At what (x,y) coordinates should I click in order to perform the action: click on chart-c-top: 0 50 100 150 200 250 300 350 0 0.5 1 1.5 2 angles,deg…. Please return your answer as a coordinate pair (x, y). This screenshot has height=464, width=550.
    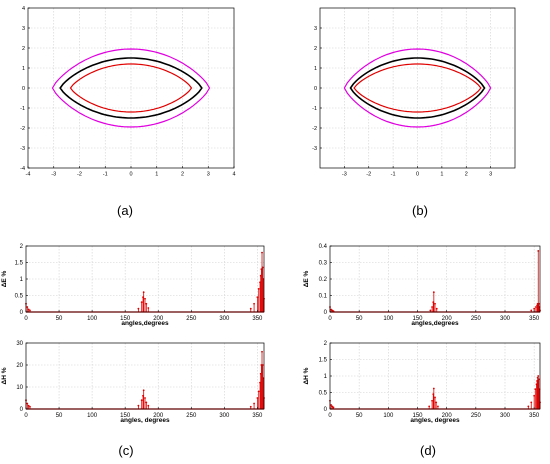
    Looking at the image, I should click on (133, 285).